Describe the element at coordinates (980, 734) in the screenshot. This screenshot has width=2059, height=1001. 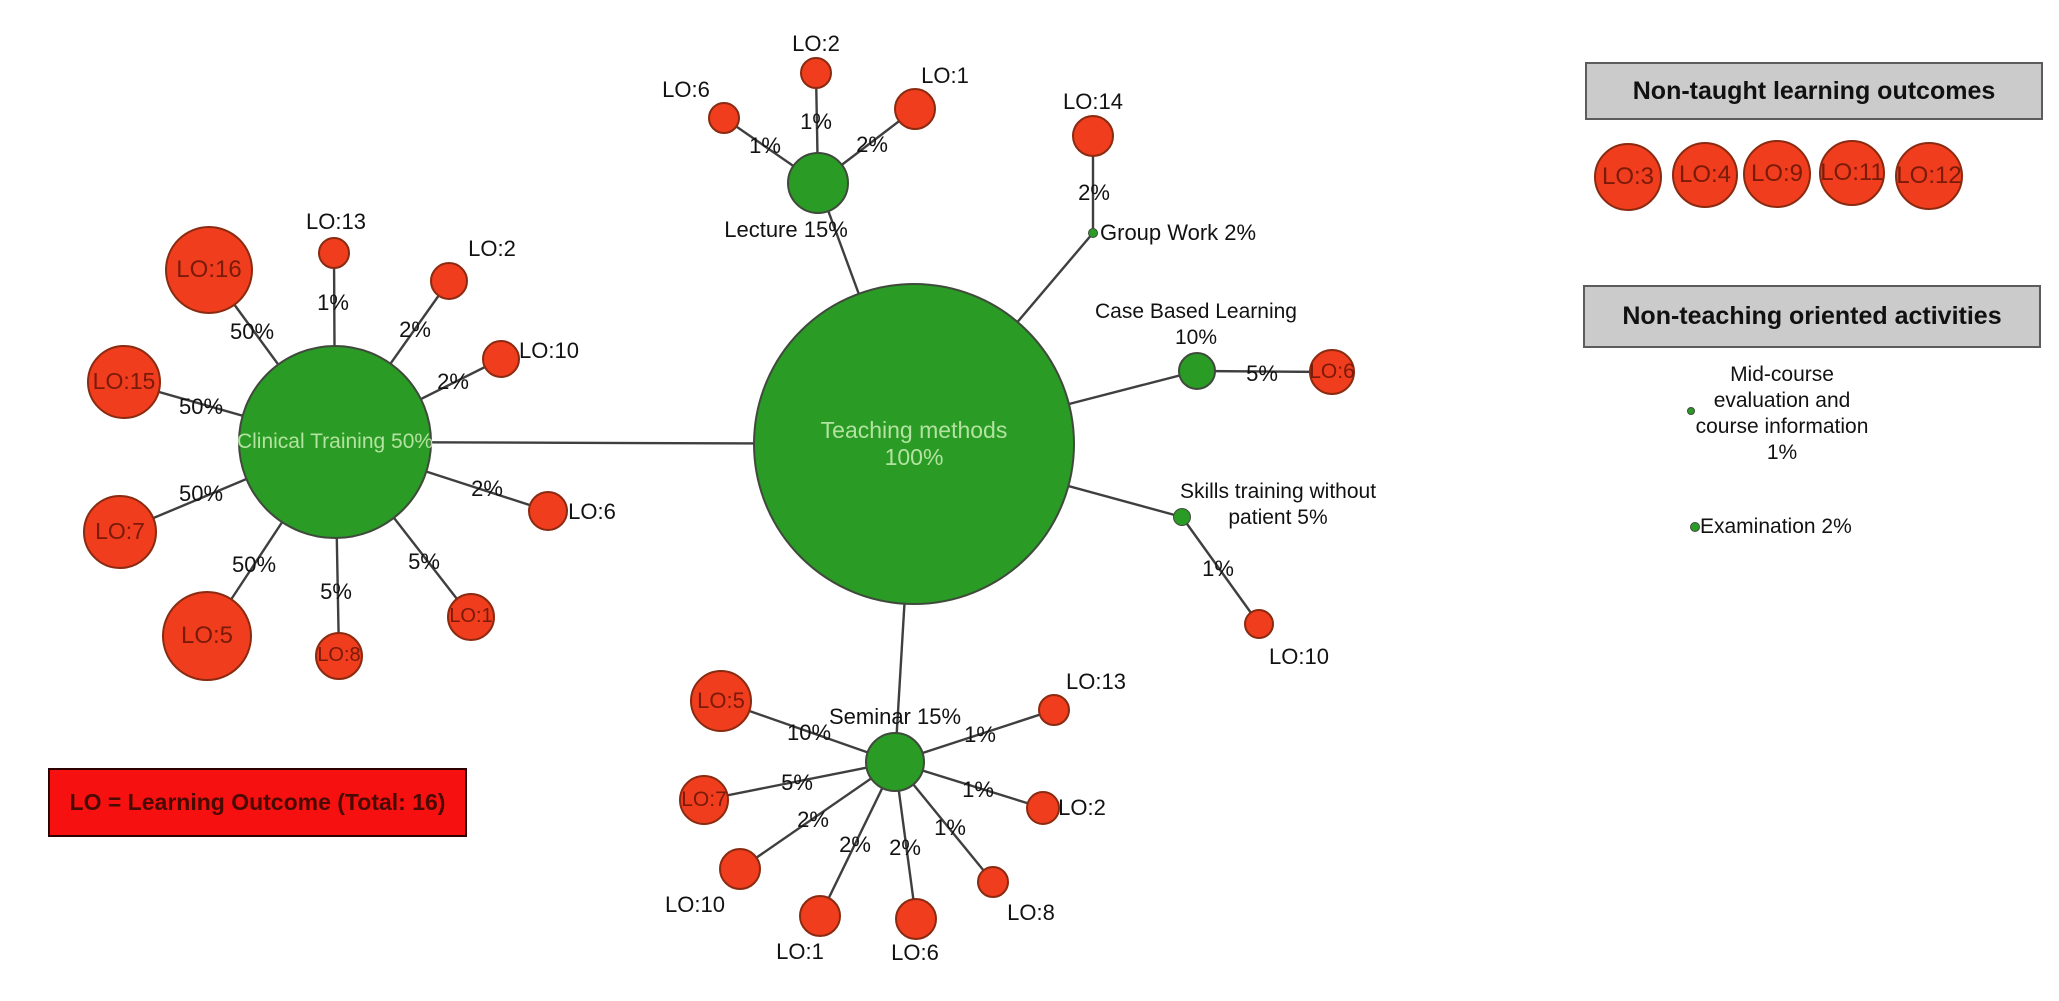
I see `pct-seminar-lo13: 1%` at that location.